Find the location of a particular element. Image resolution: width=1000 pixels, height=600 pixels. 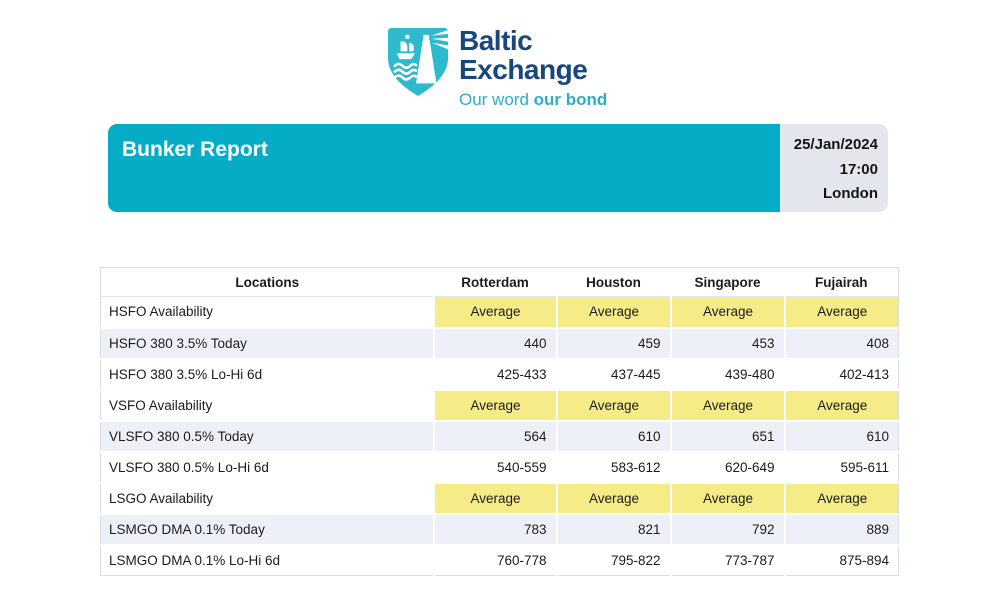

value-cell: 583-612 is located at coordinates (613, 467).